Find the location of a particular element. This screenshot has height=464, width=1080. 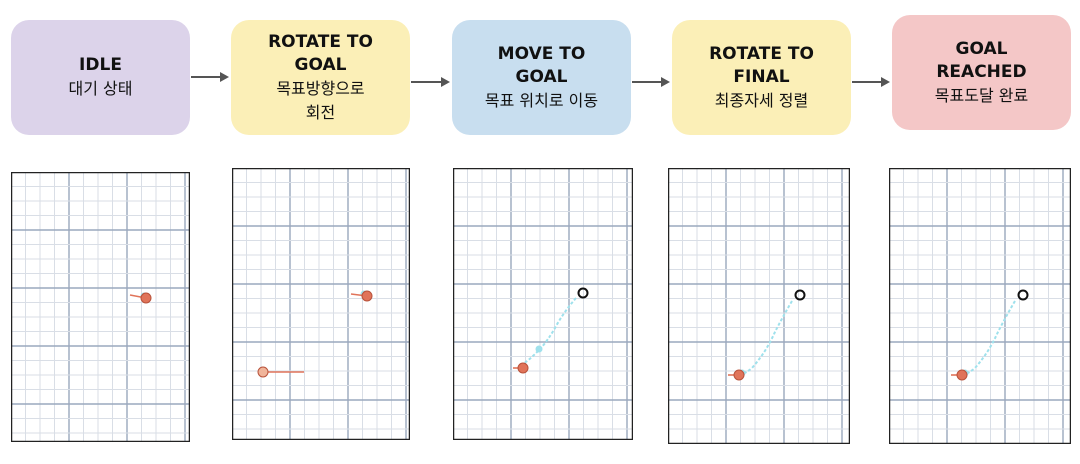

state-label-ko: 목표도달 완료 is located at coordinates (981, 95).